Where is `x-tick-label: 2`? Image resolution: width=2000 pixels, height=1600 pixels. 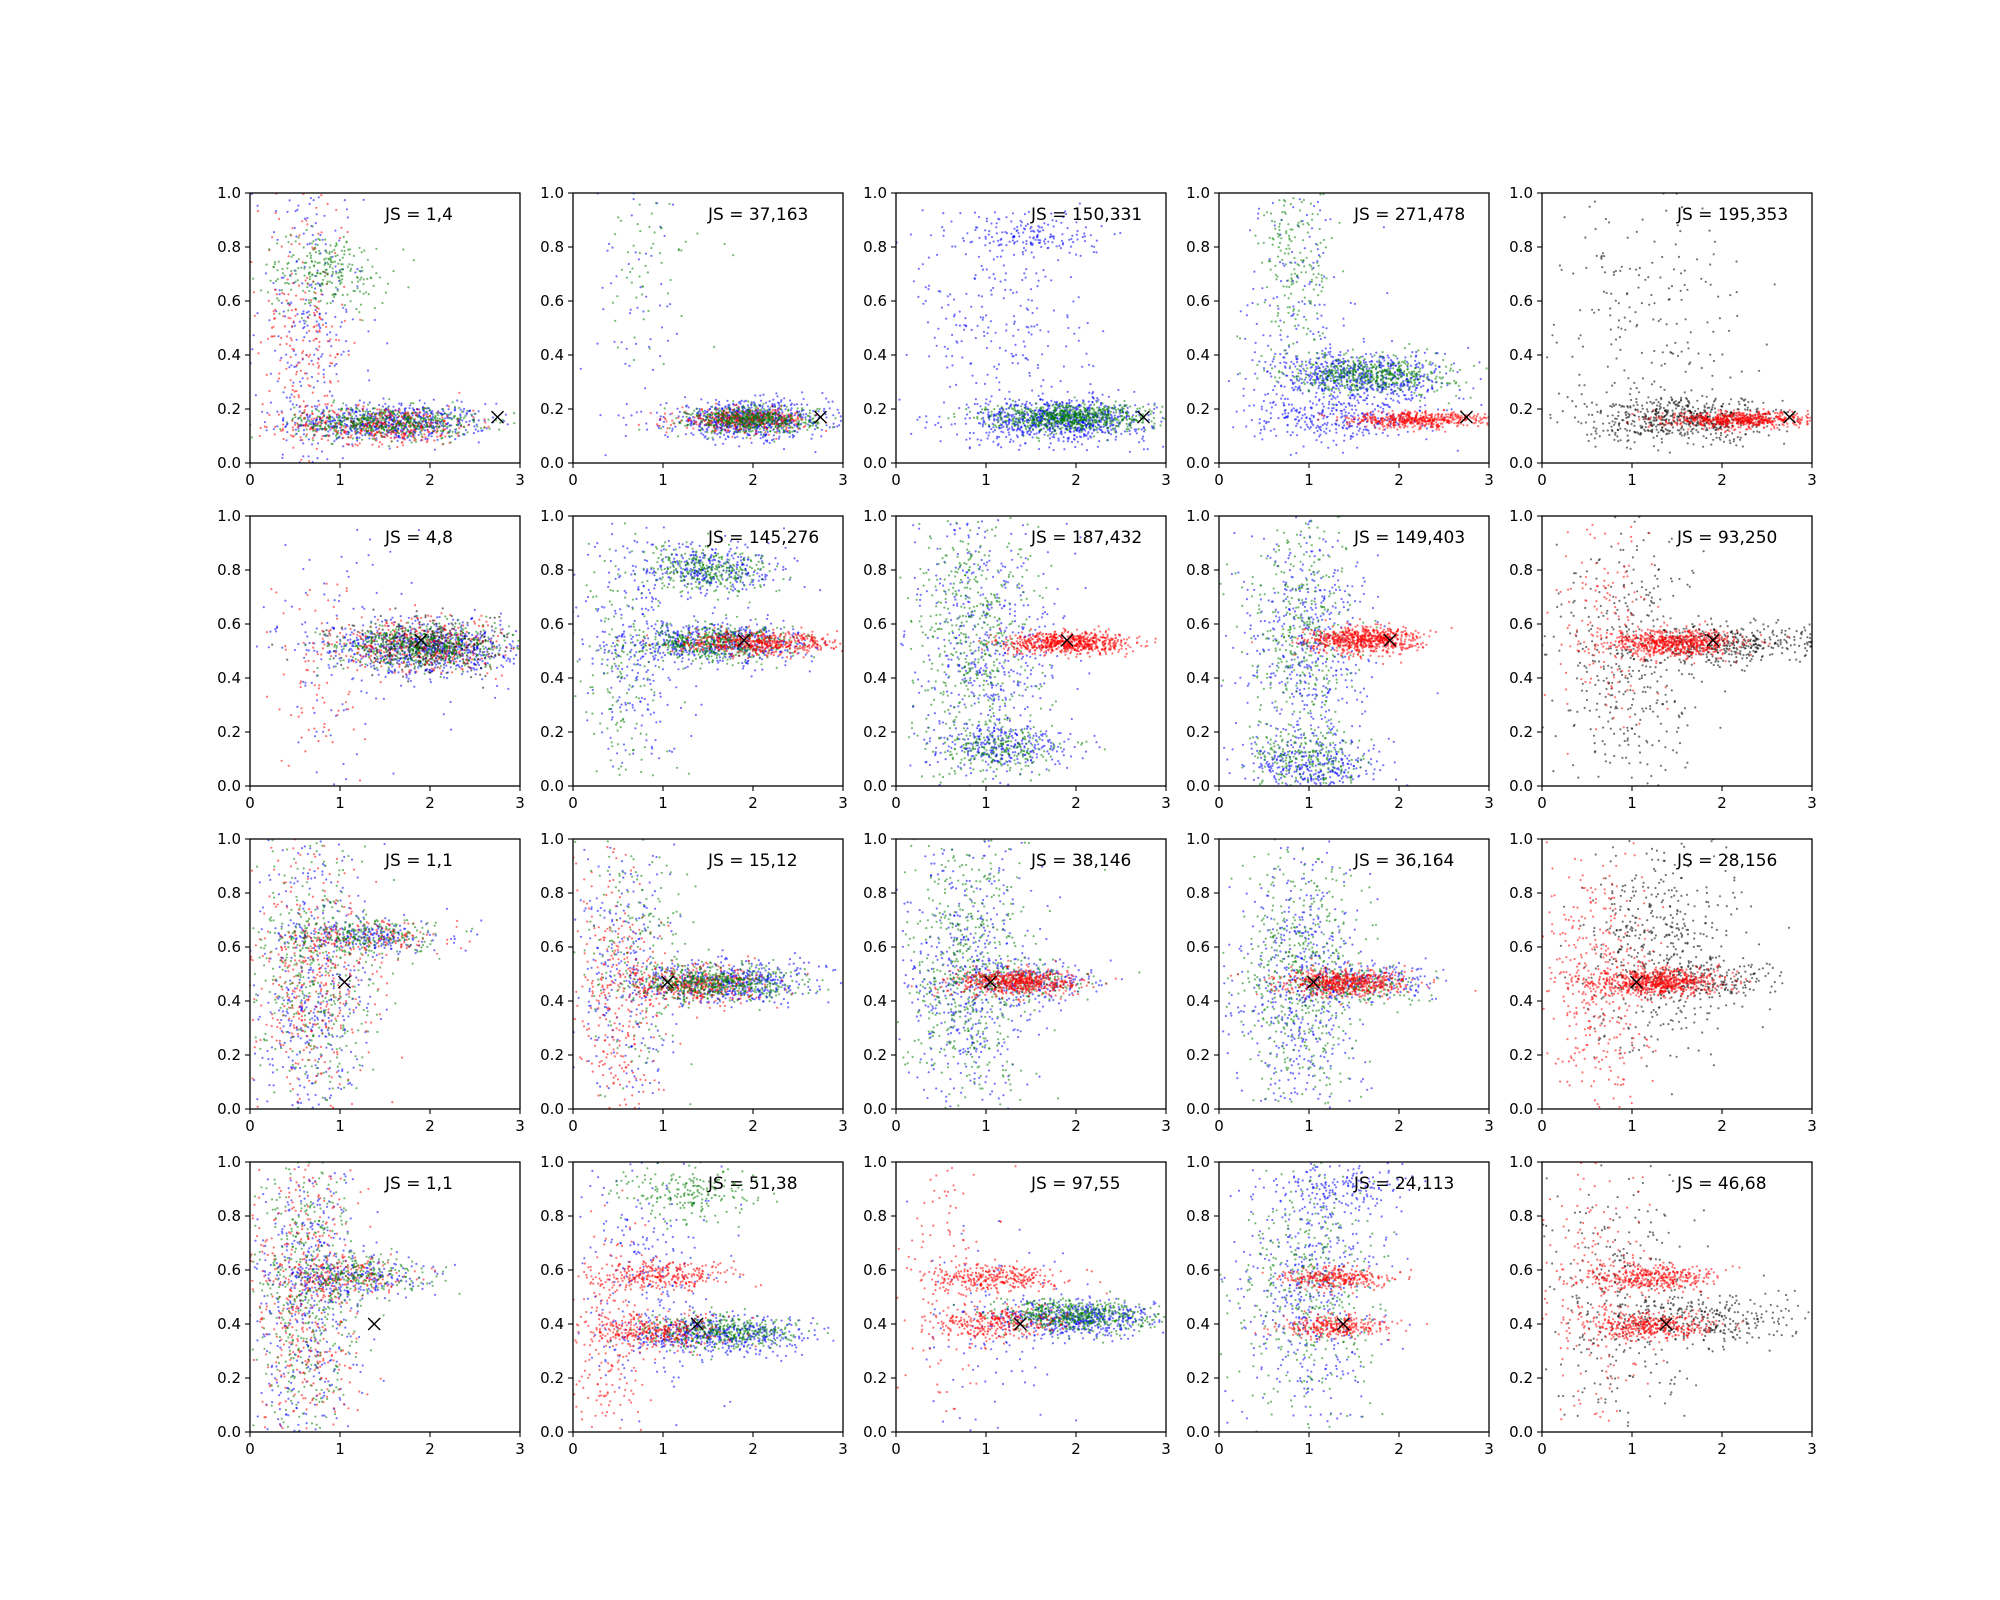 x-tick-label: 2 is located at coordinates (753, 480).